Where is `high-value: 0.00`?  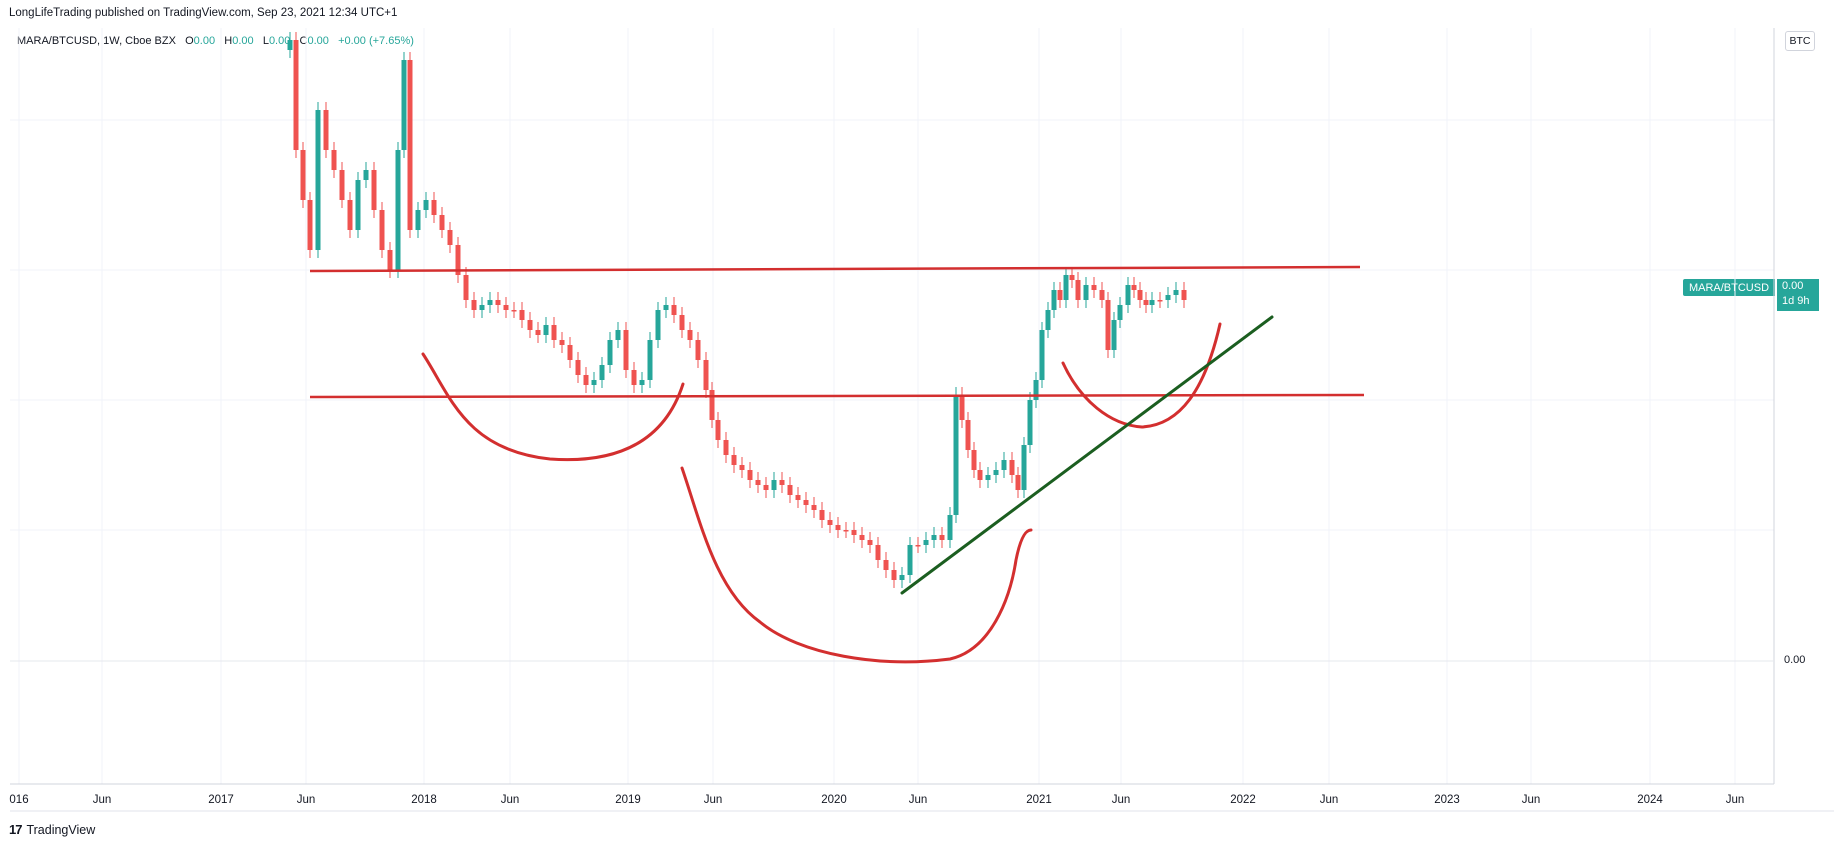
high-value: 0.00 is located at coordinates (243, 41).